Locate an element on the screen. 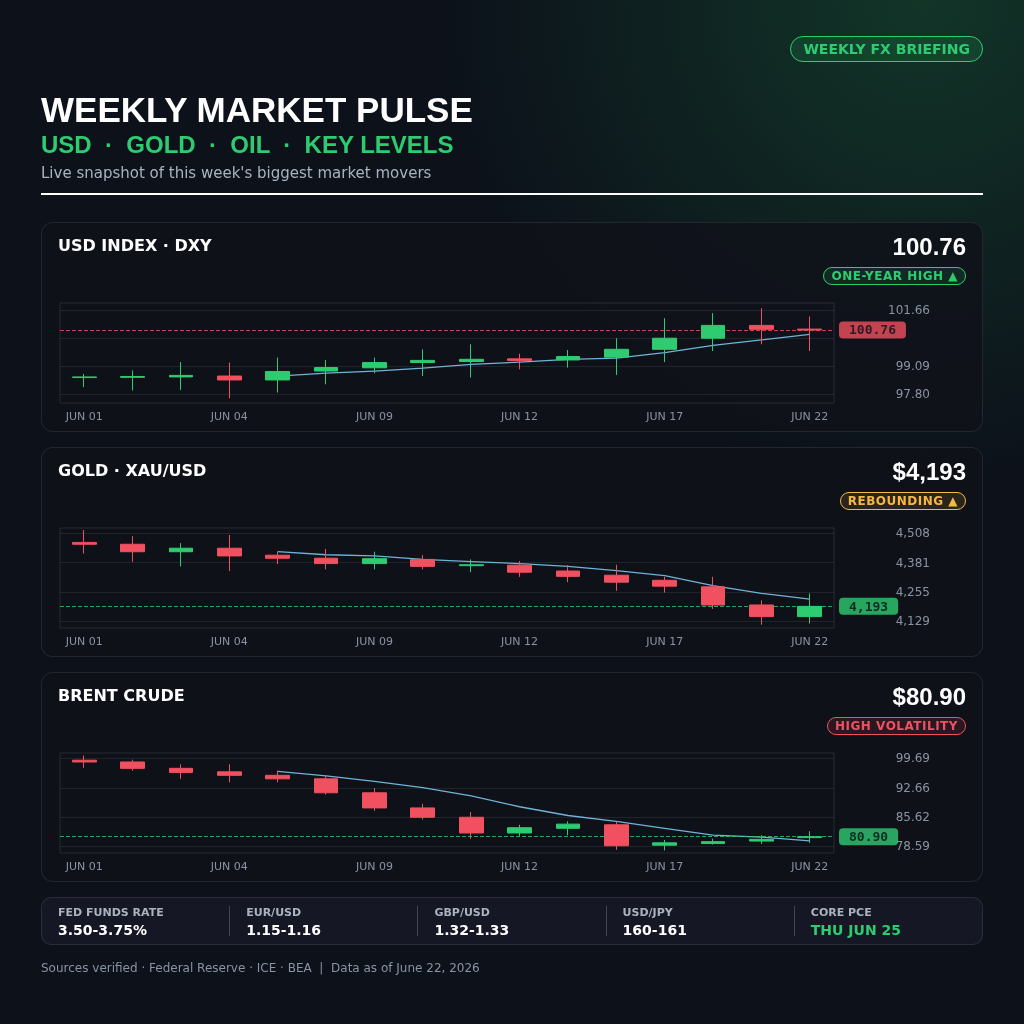 The height and width of the screenshot is (1024, 1024). text: GBP/USD is located at coordinates (462, 912).